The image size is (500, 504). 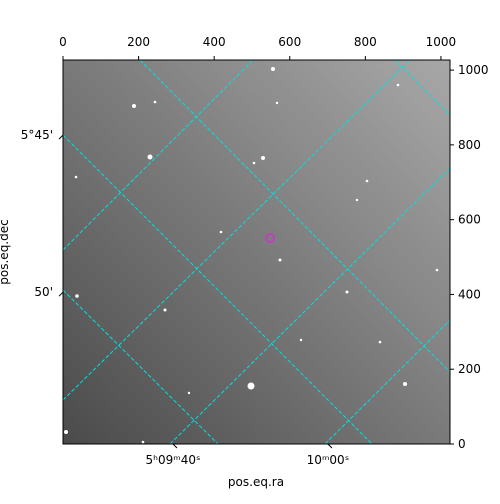 I want to click on x-tick-label: 1000, so click(x=441, y=42).